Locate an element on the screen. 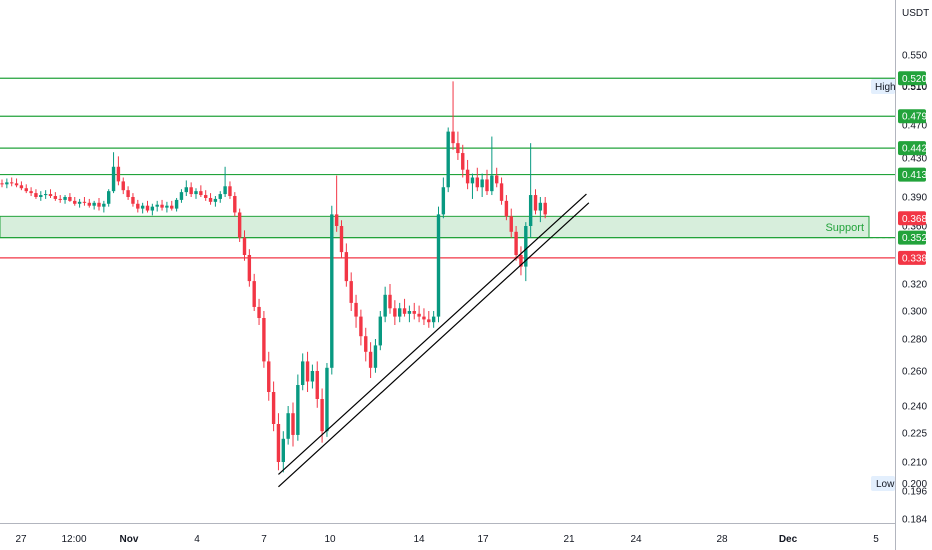 The width and height of the screenshot is (932, 550). svg-text: 0.338 is located at coordinates (914, 258).